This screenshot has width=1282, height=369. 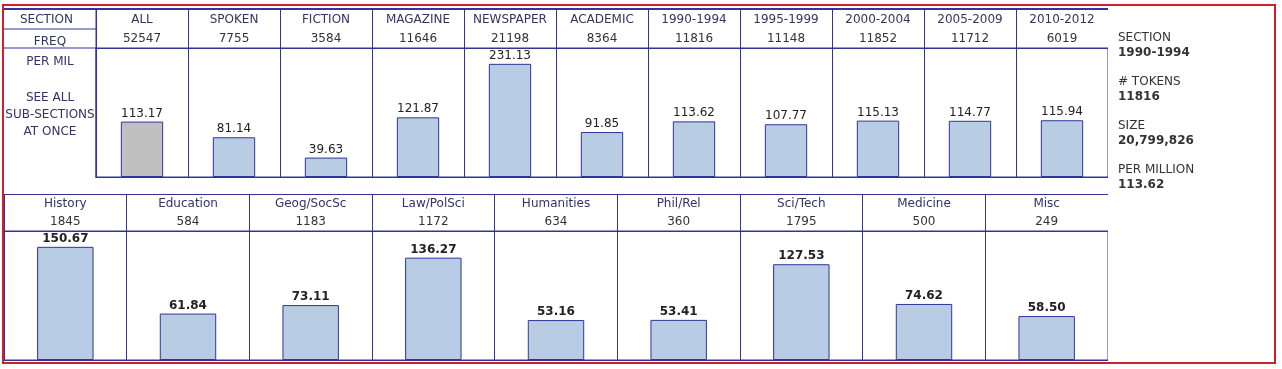 I want to click on data-label: 73.11, so click(x=310, y=296).